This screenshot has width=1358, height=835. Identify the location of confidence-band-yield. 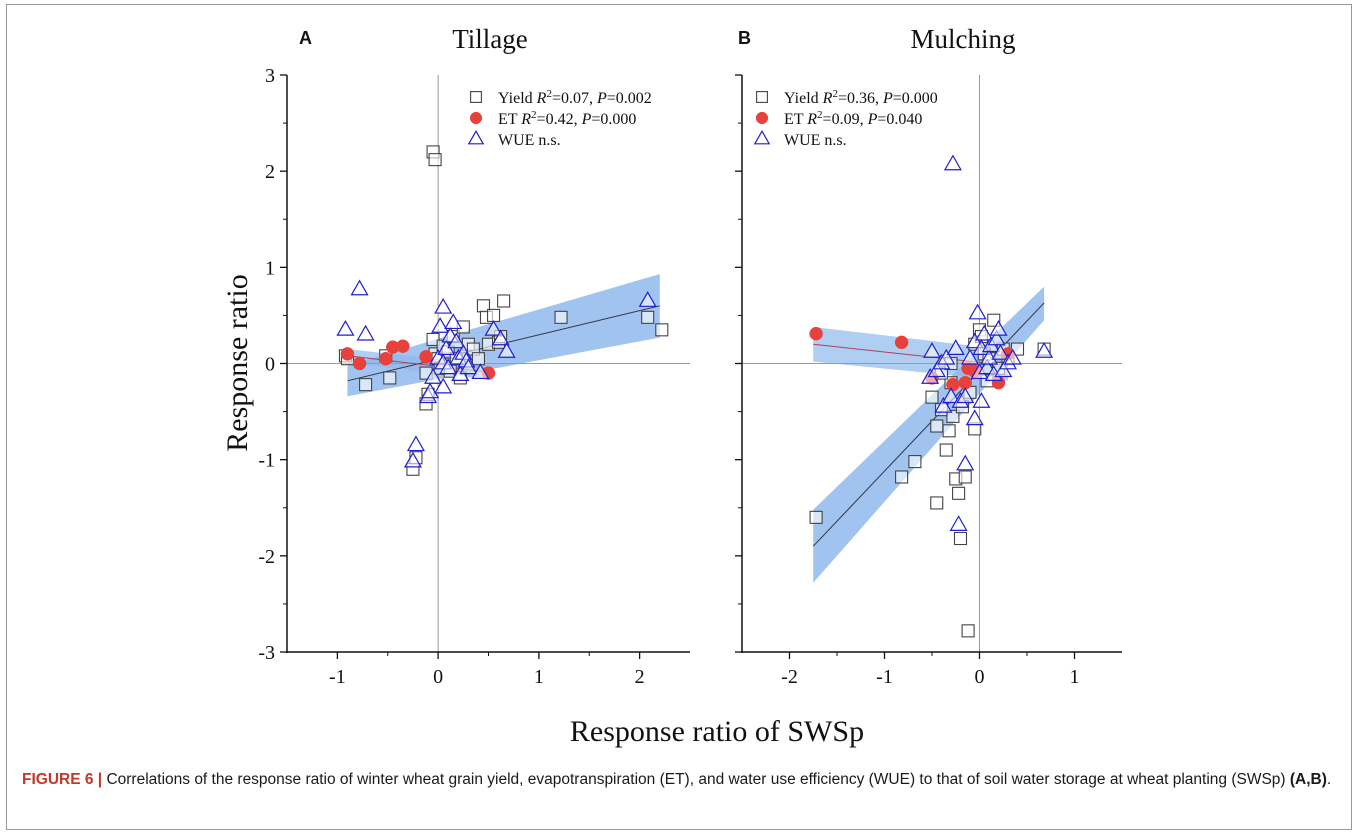
(929, 434).